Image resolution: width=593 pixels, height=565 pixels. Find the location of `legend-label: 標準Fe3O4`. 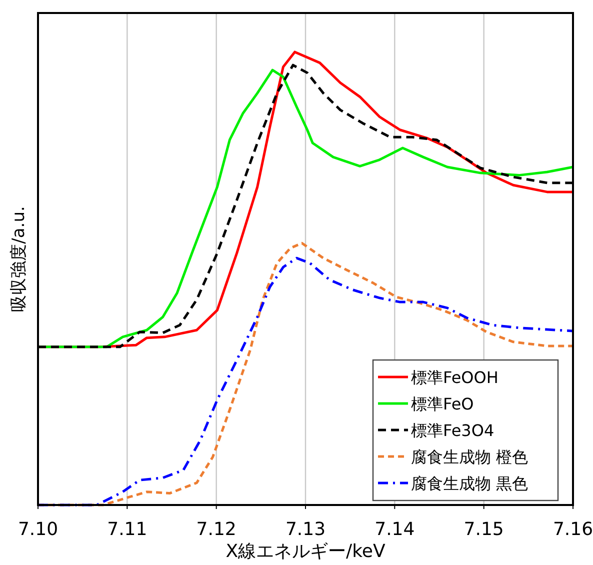

legend-label: 標準Fe3O4 is located at coordinates (452, 430).